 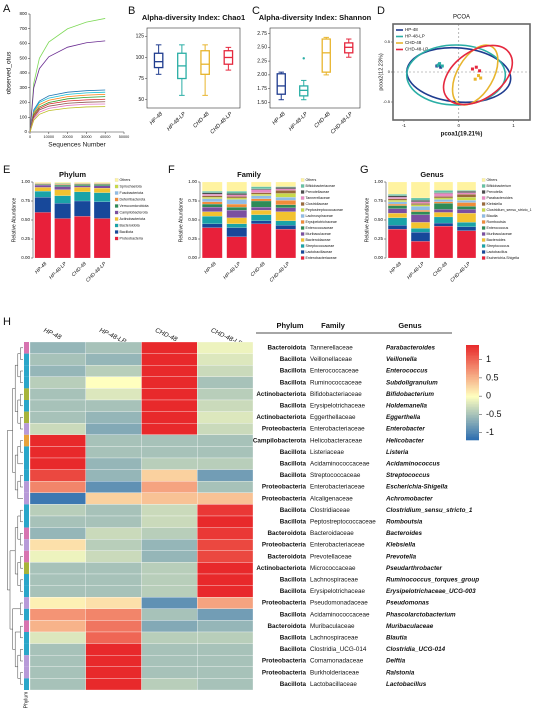 I want to click on y-tick-label: 500, so click(x=23, y=57).